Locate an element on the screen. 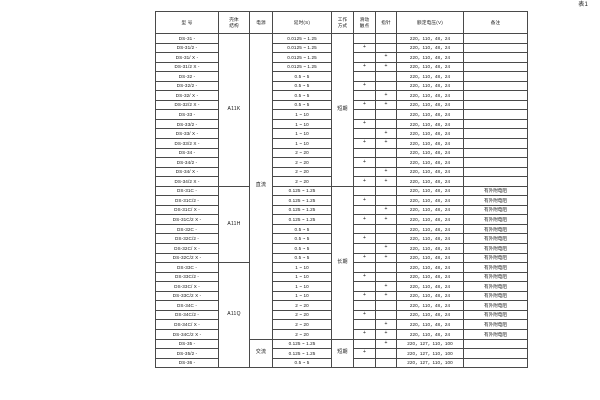 The height and width of the screenshot is (400, 600). cell-model: DS-32C/2 X - is located at coordinates (187, 258).